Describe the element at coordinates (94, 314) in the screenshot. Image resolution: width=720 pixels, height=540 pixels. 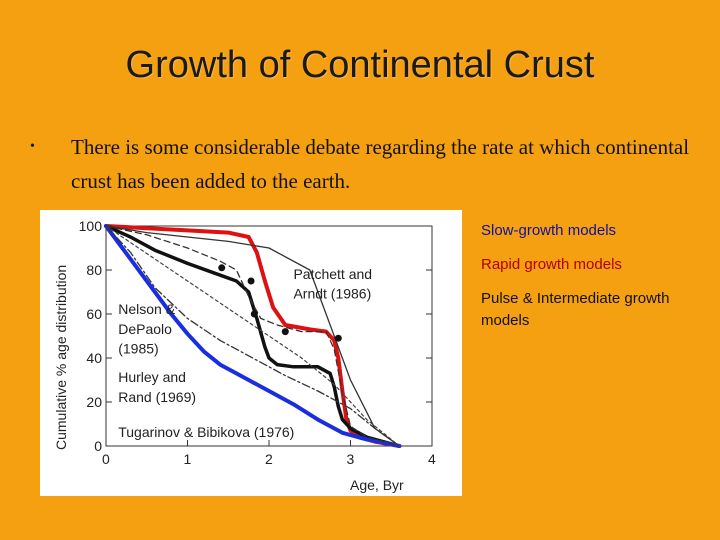
I see `y-tick-label: 60` at that location.